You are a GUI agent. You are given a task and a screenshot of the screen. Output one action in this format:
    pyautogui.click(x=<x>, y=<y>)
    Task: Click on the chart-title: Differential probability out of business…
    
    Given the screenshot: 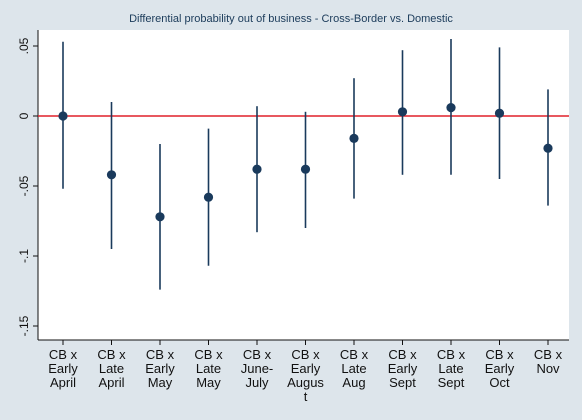 What is the action you would take?
    pyautogui.click(x=291, y=19)
    